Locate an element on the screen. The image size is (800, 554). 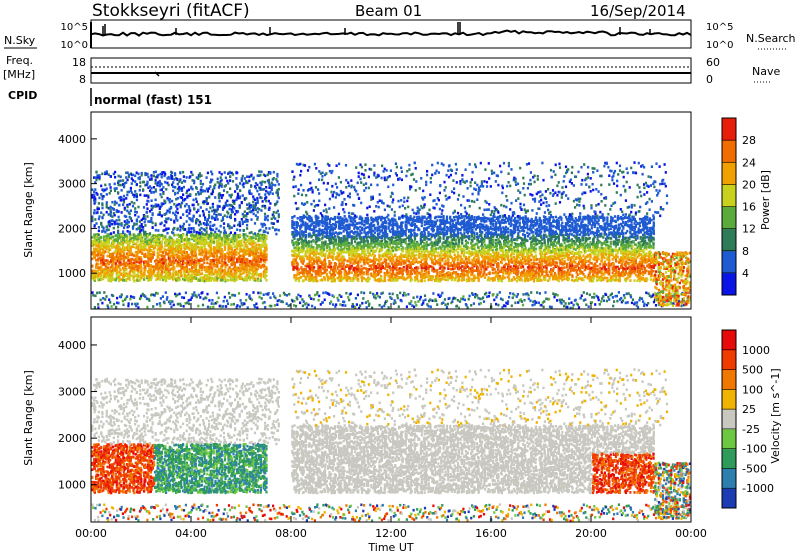
noise-spikes is located at coordinates (370, 35).